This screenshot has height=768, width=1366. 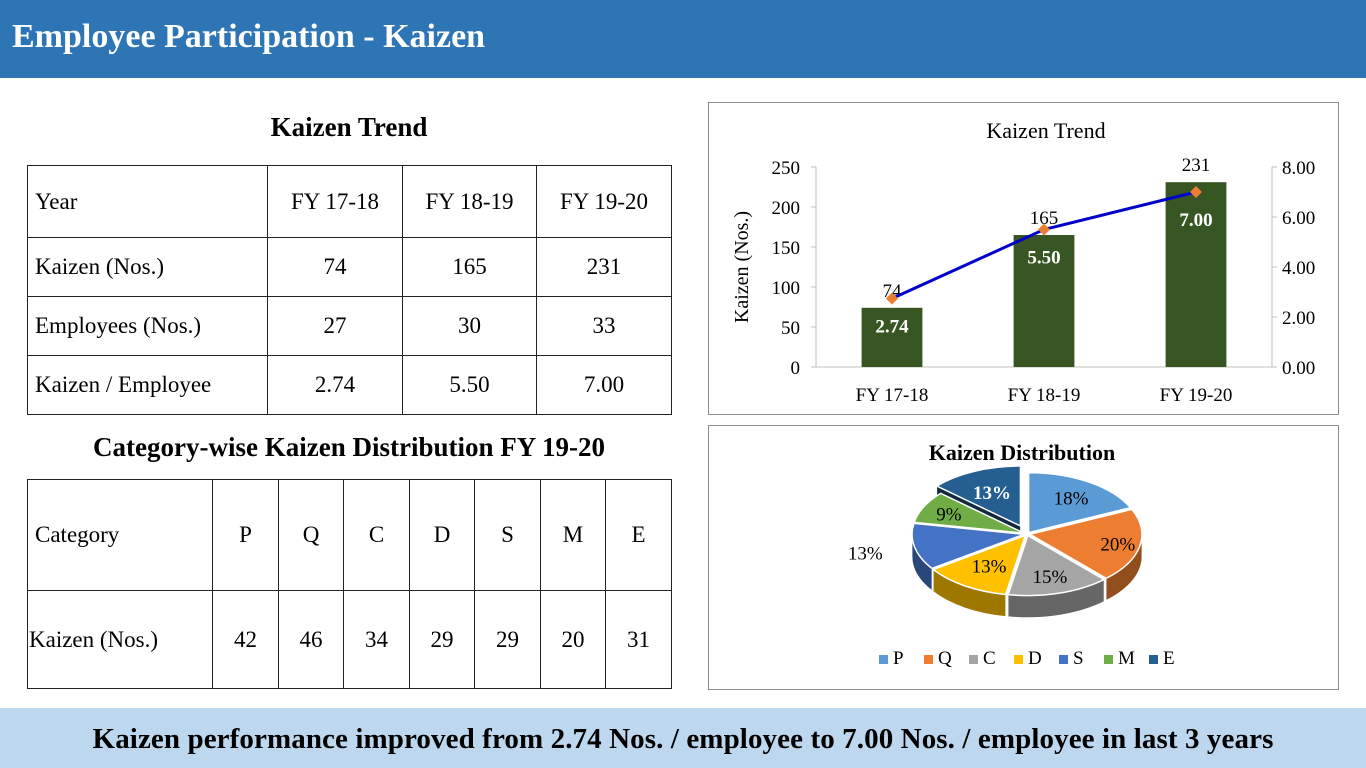 What do you see at coordinates (249, 36) in the screenshot?
I see `page-title: Employee Participation - Kaizen` at bounding box center [249, 36].